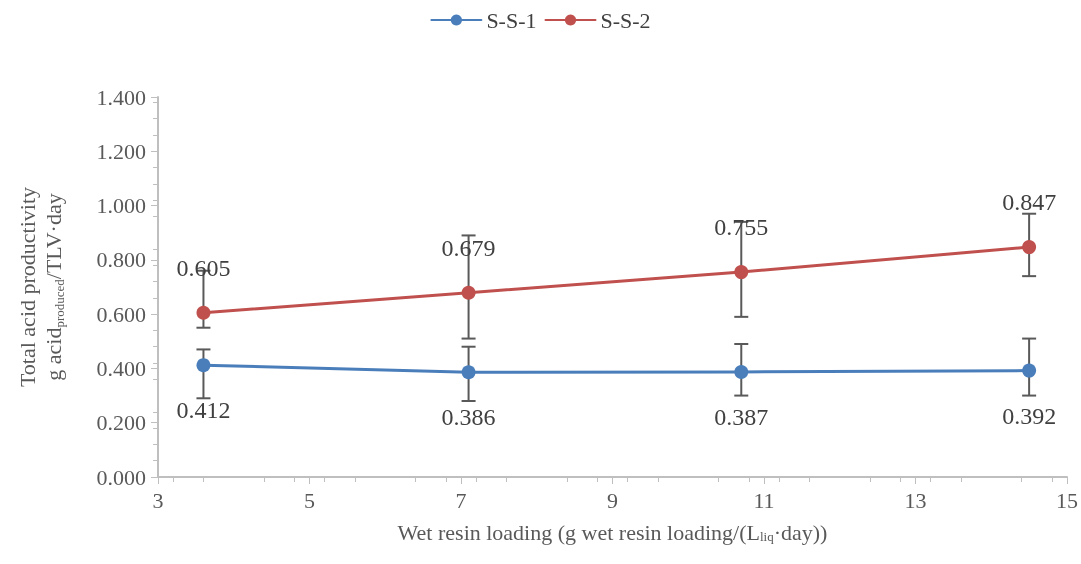 This screenshot has height=564, width=1081. What do you see at coordinates (915, 500) in the screenshot?
I see `x-tick-label: 13` at bounding box center [915, 500].